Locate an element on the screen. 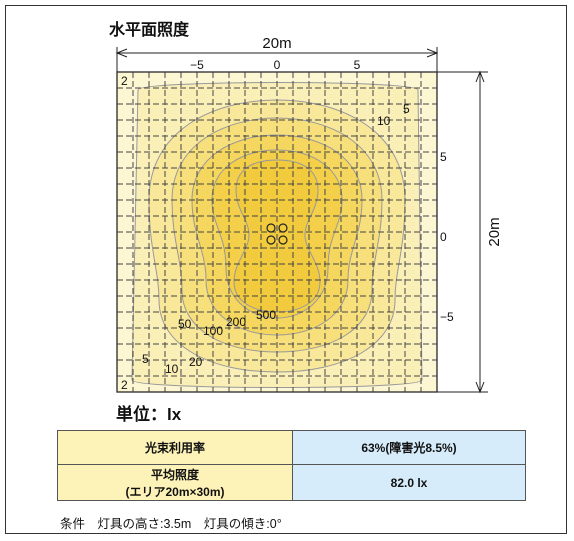  utilization-value: 63%(障害光8.5%) is located at coordinates (409, 447).